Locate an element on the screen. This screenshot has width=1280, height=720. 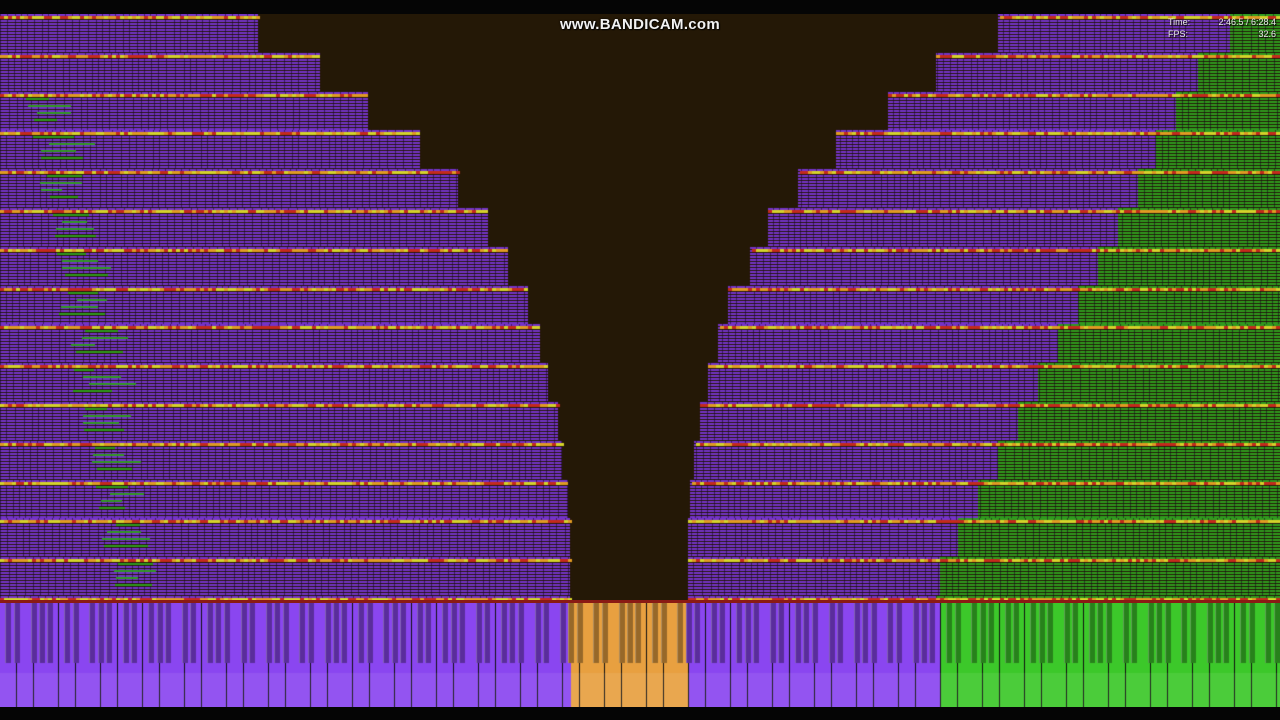
fps-value: 32.6 is located at coordinates (1267, 34).